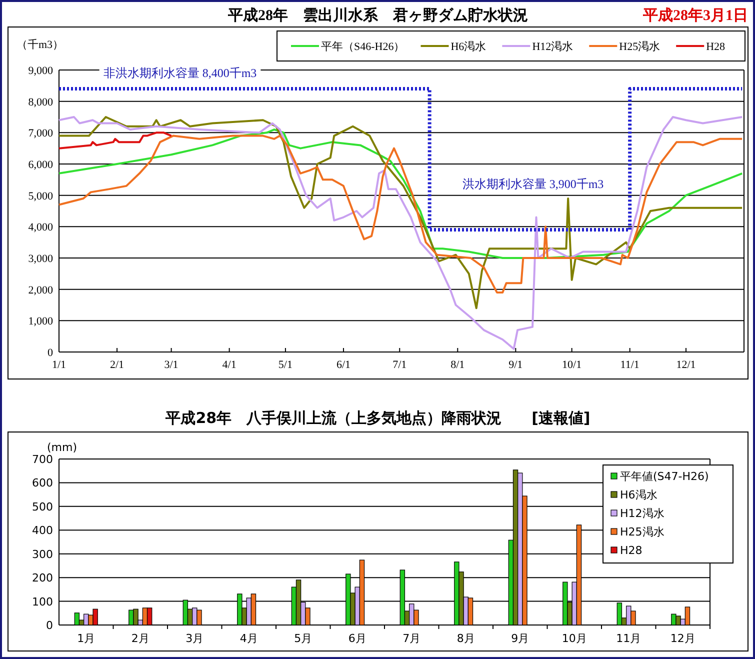 Image resolution: width=755 pixels, height=659 pixels. I want to click on x-tick-label: 1月, so click(86, 638).